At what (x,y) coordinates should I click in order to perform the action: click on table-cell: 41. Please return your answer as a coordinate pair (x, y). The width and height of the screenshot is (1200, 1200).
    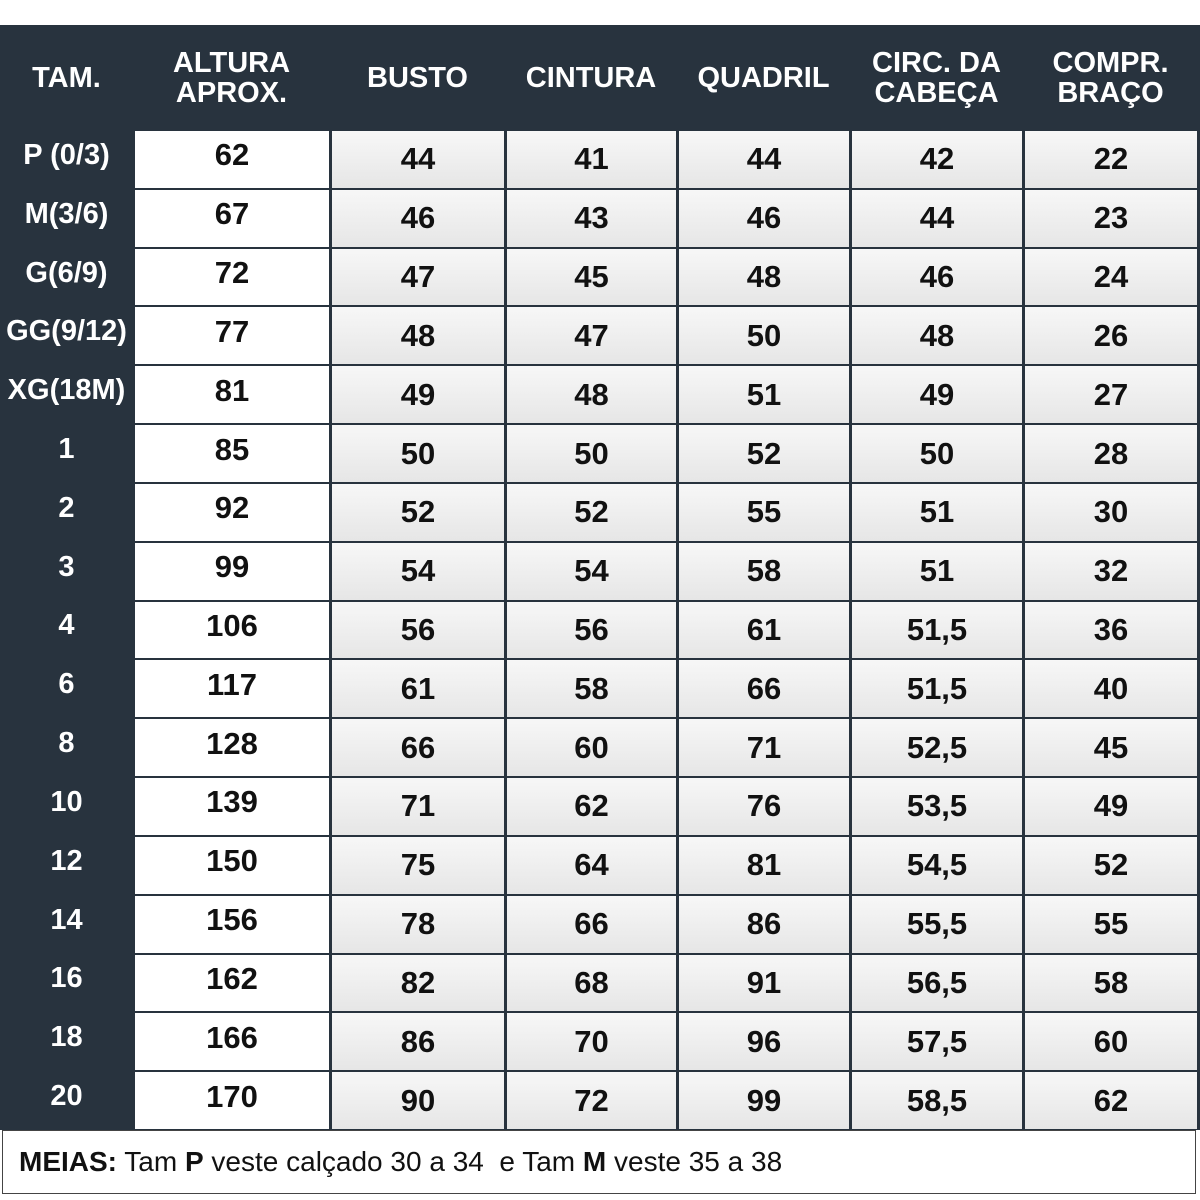
    Looking at the image, I should click on (591, 159).